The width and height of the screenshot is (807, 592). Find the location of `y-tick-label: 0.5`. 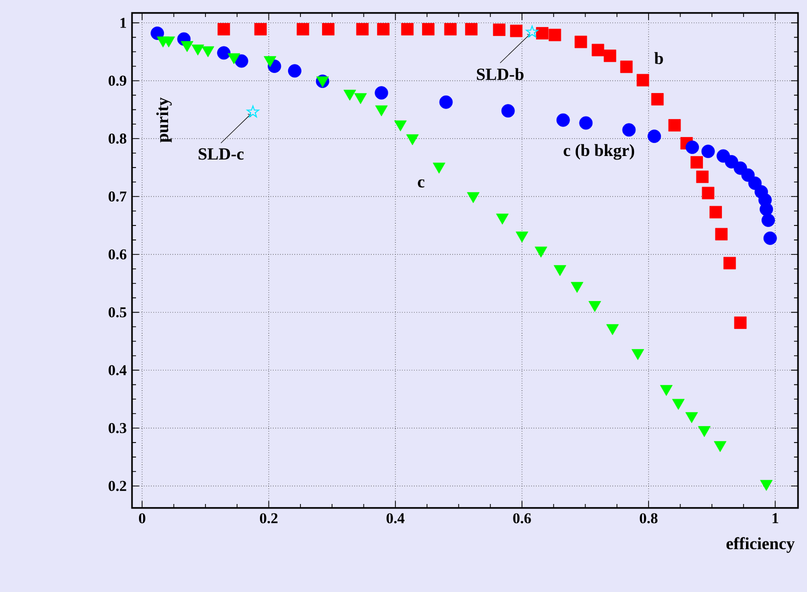

y-tick-label: 0.5 is located at coordinates (117, 312).